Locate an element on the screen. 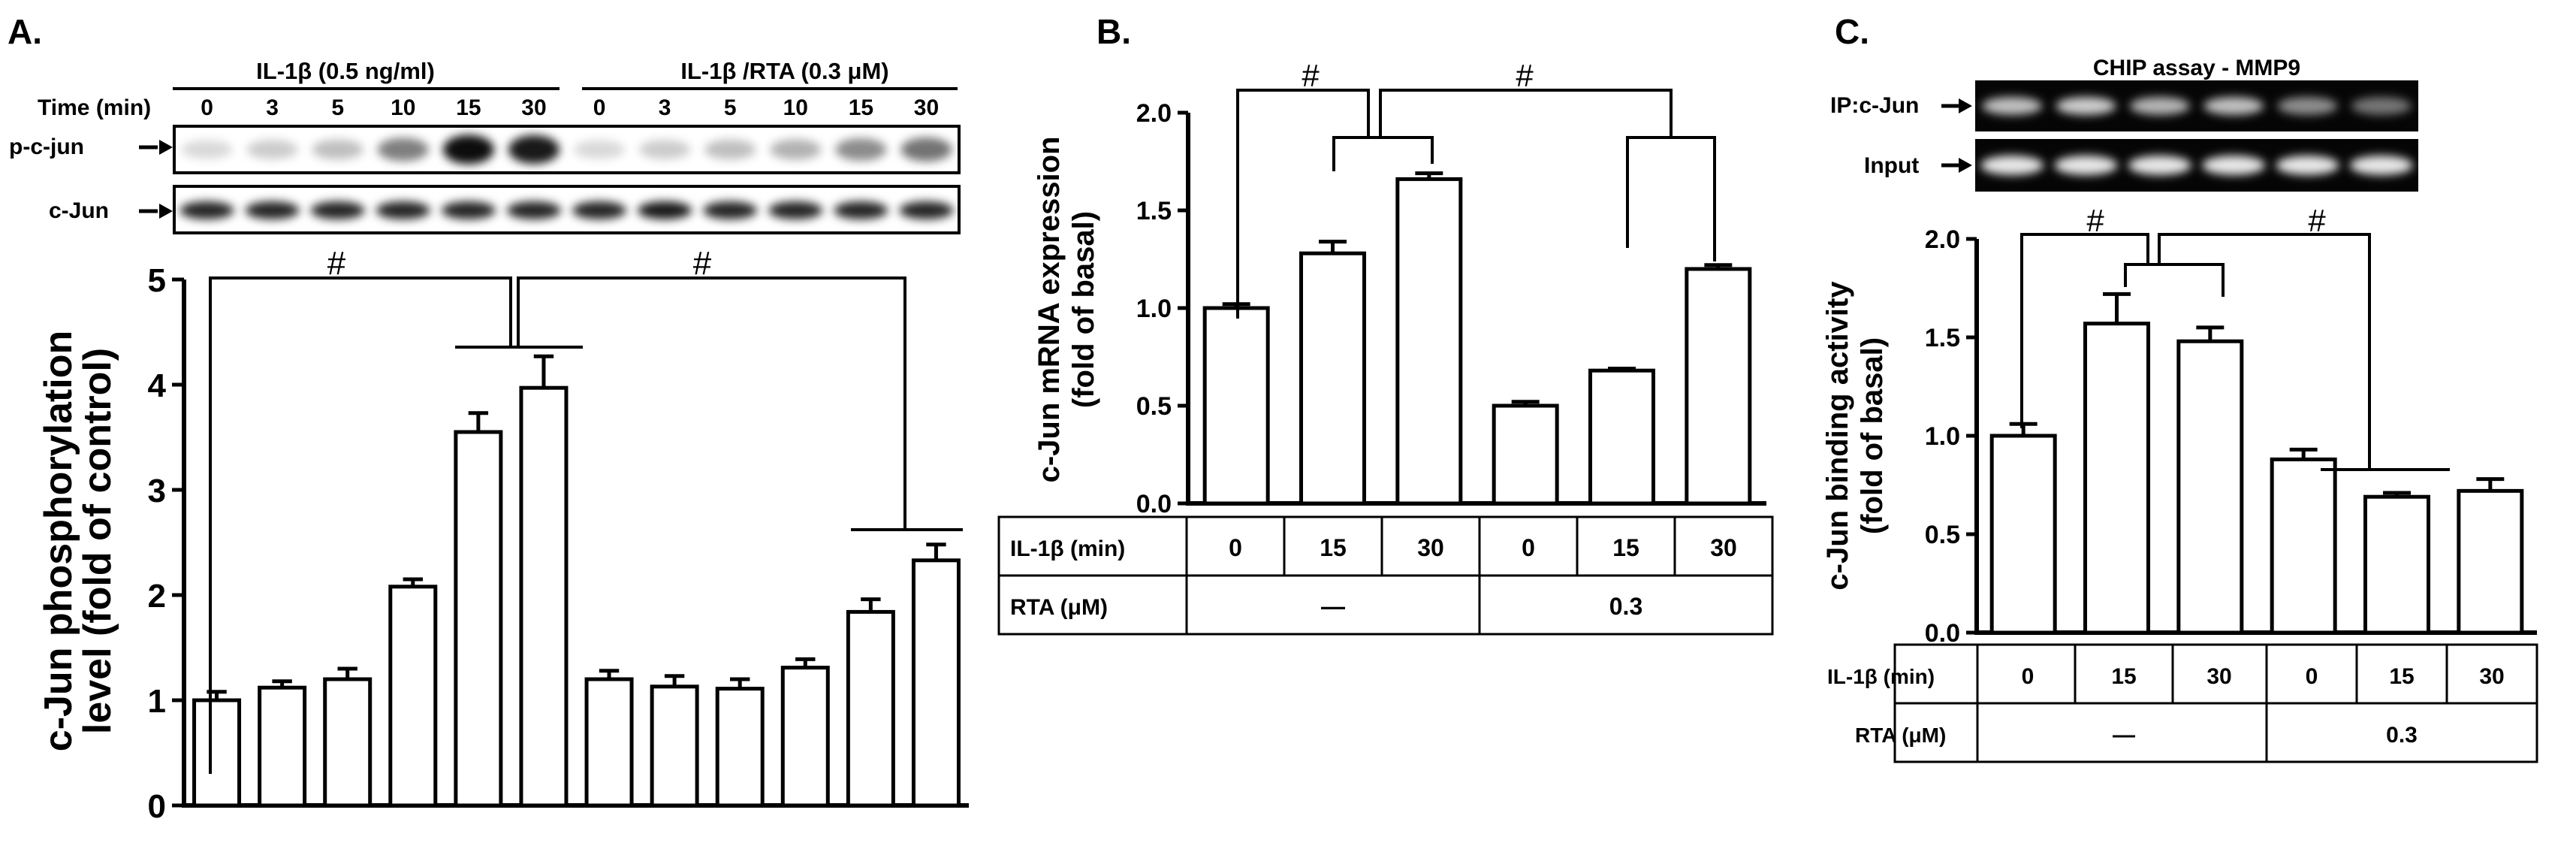  panel-a-sig-symbol-2: # is located at coordinates (702, 263).